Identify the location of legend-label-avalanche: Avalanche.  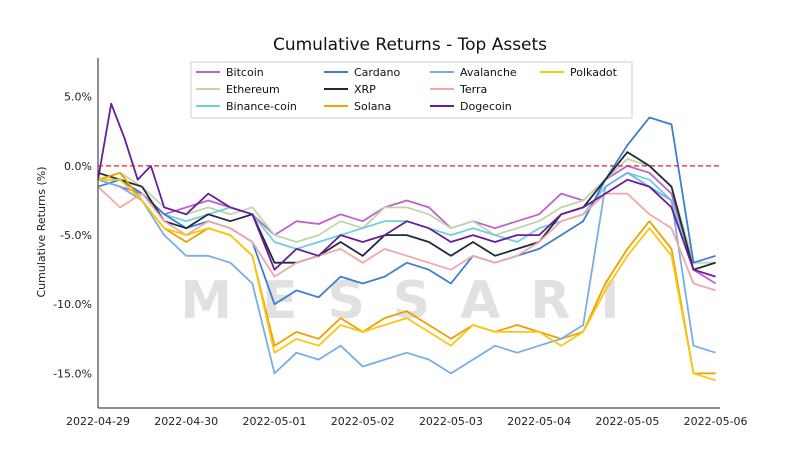
(488, 72).